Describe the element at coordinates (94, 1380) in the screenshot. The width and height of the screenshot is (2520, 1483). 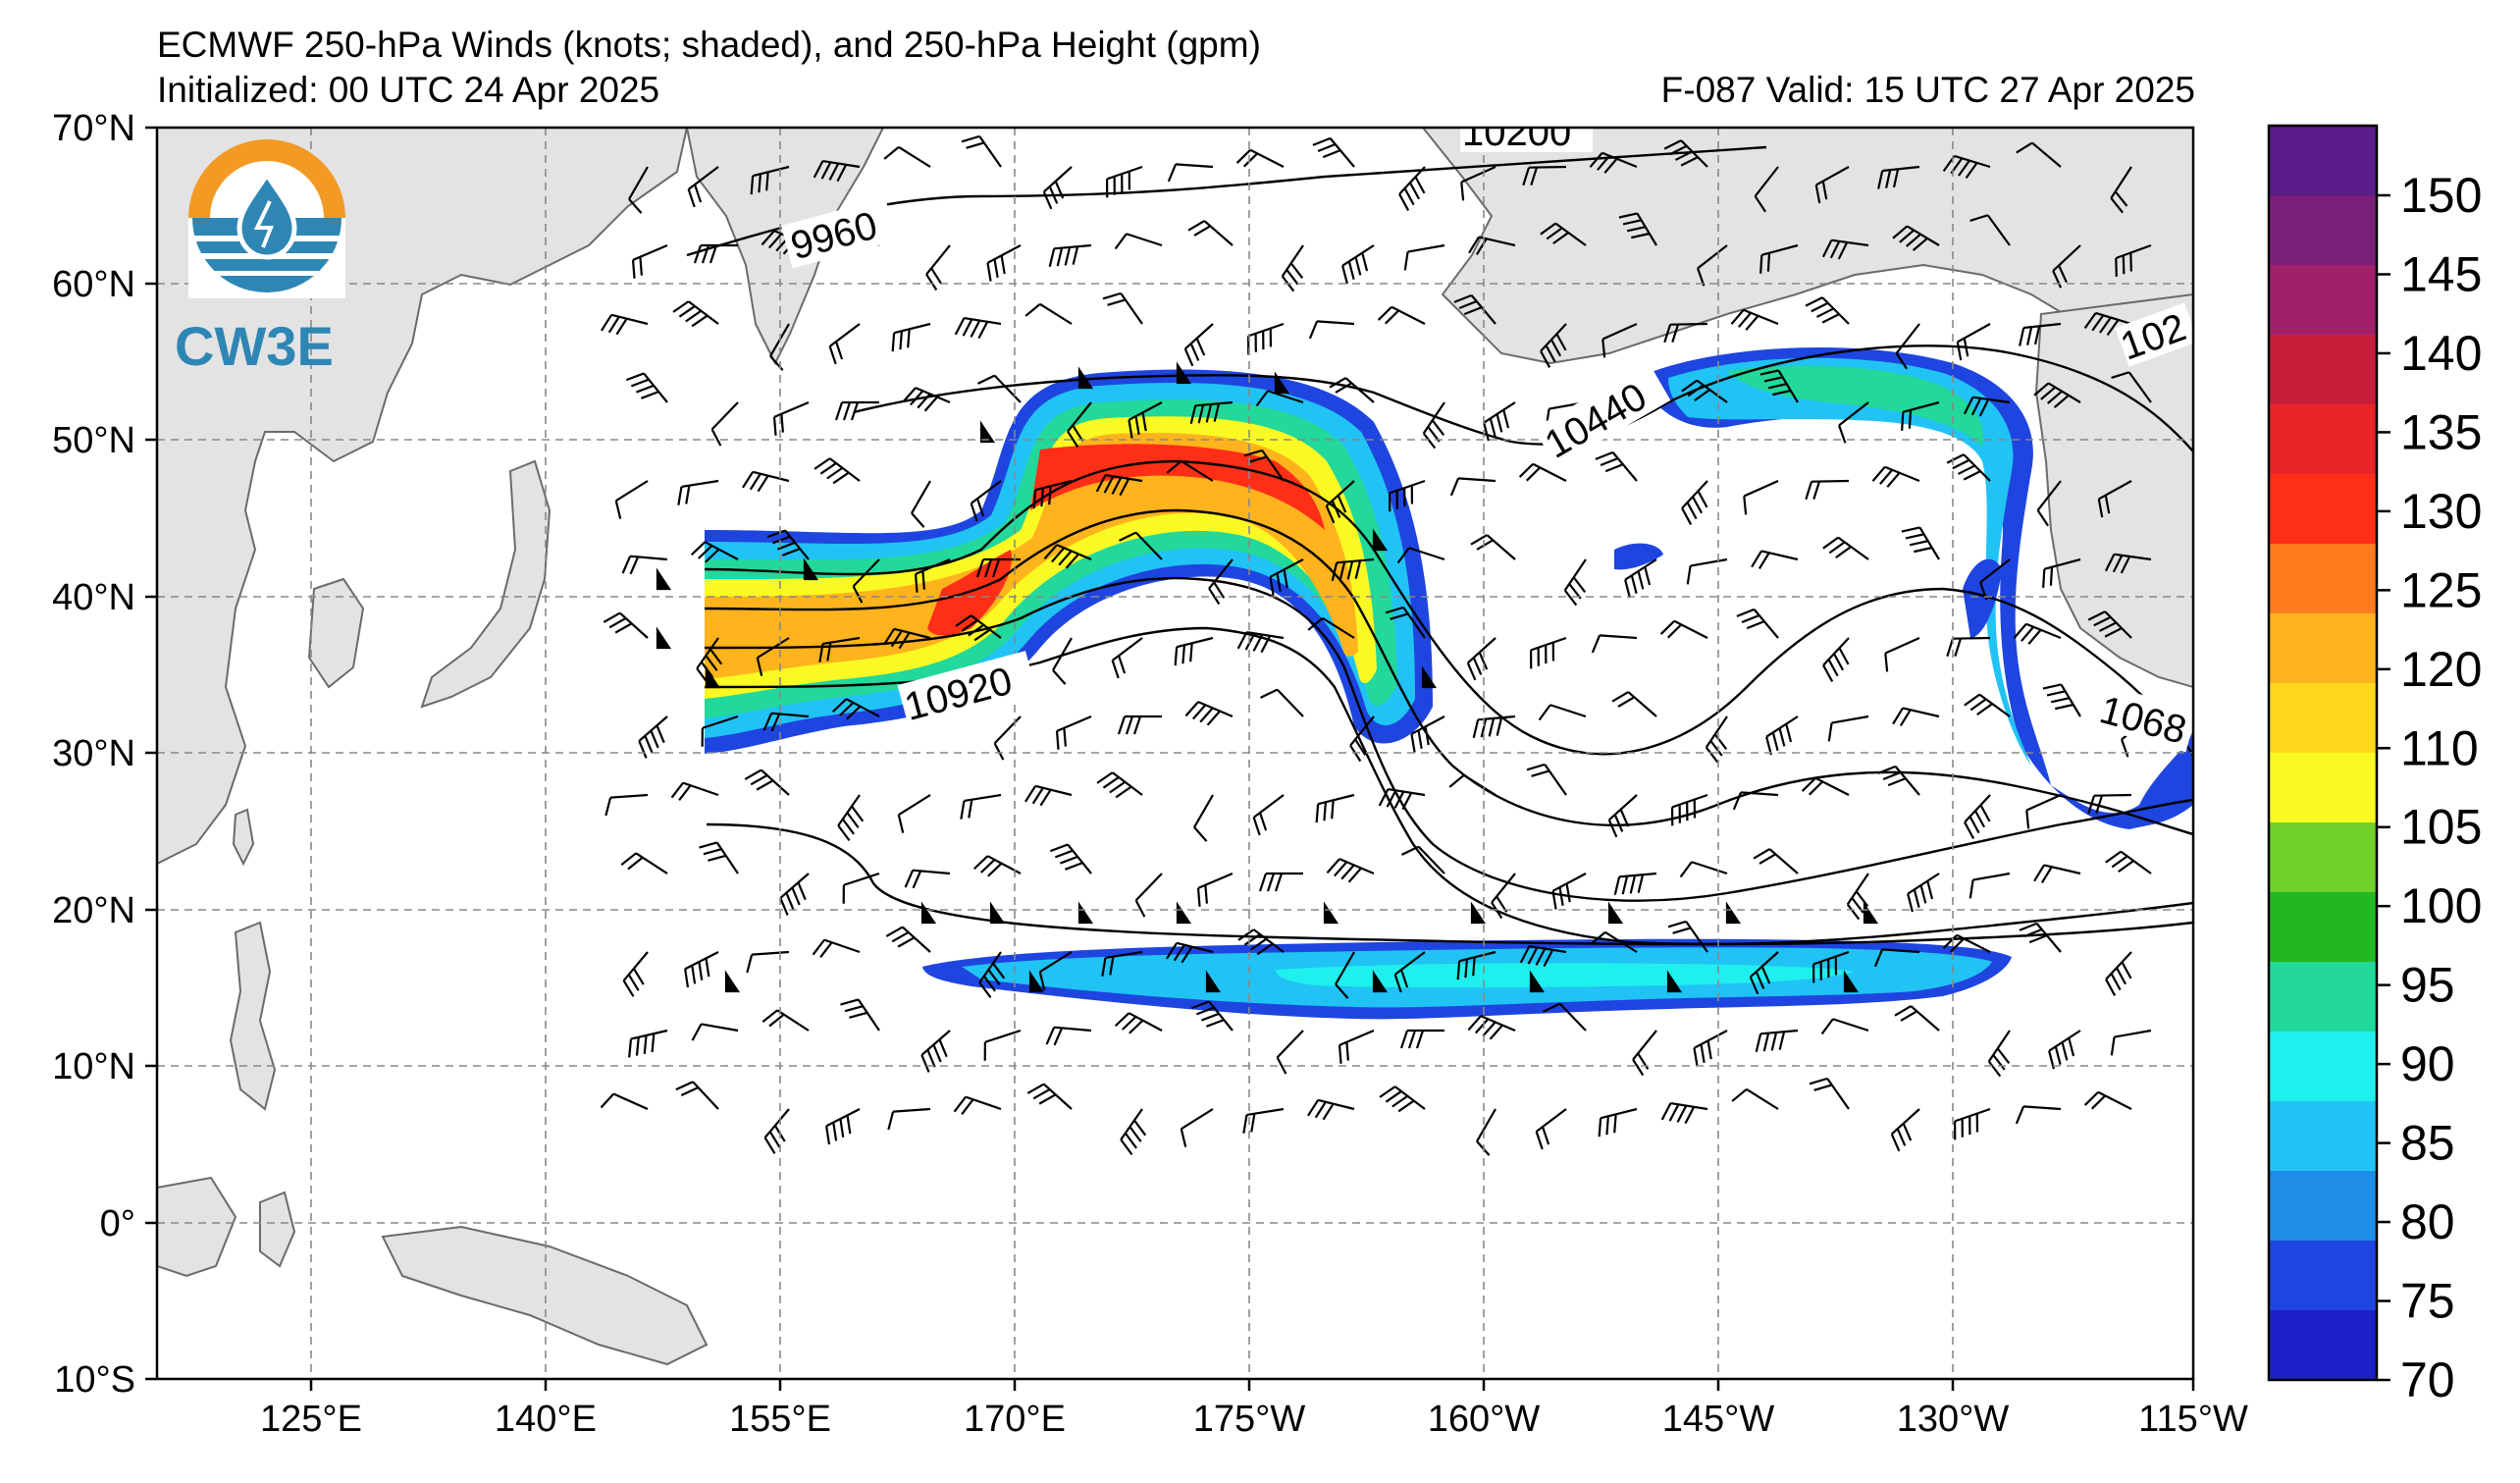
I see `lat-label: 10°S` at that location.